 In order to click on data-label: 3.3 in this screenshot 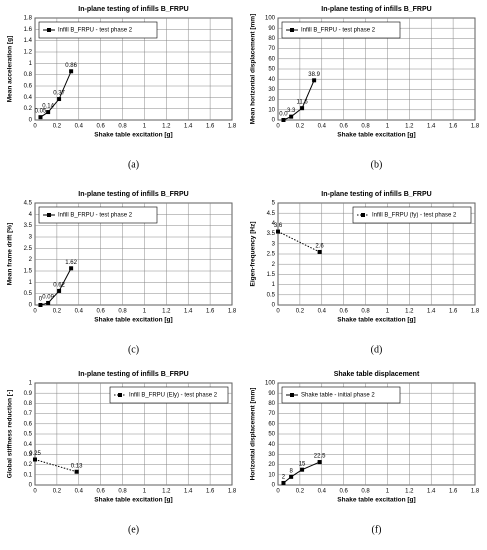, I will do `click(291, 111)`.